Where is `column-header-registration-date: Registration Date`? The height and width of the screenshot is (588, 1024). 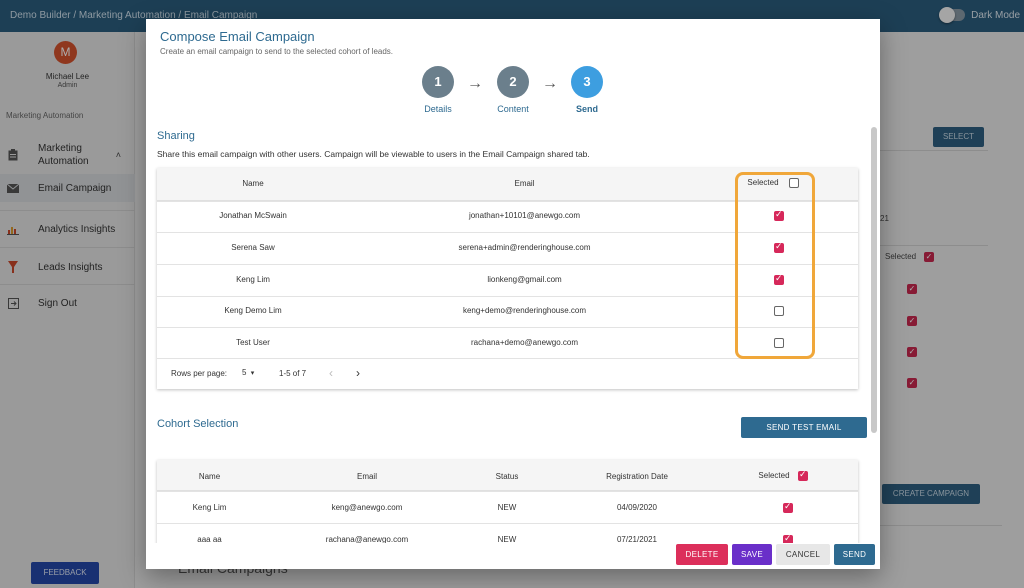 column-header-registration-date: Registration Date is located at coordinates (637, 476).